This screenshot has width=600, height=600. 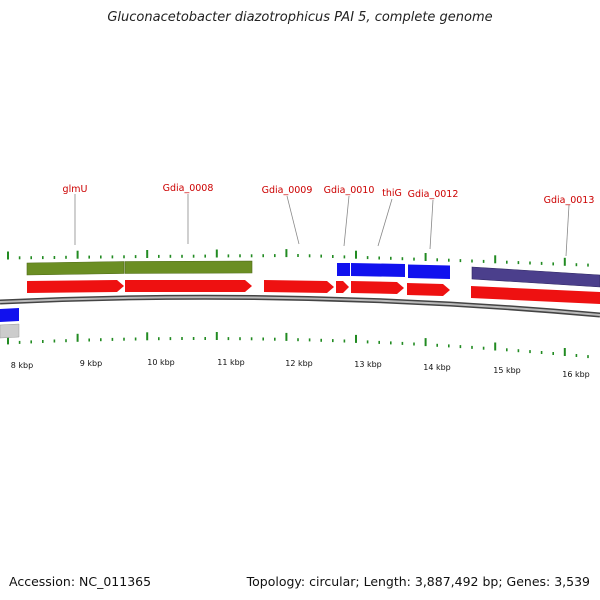 I want to click on forward-strand-cds, so click(x=313, y=292).